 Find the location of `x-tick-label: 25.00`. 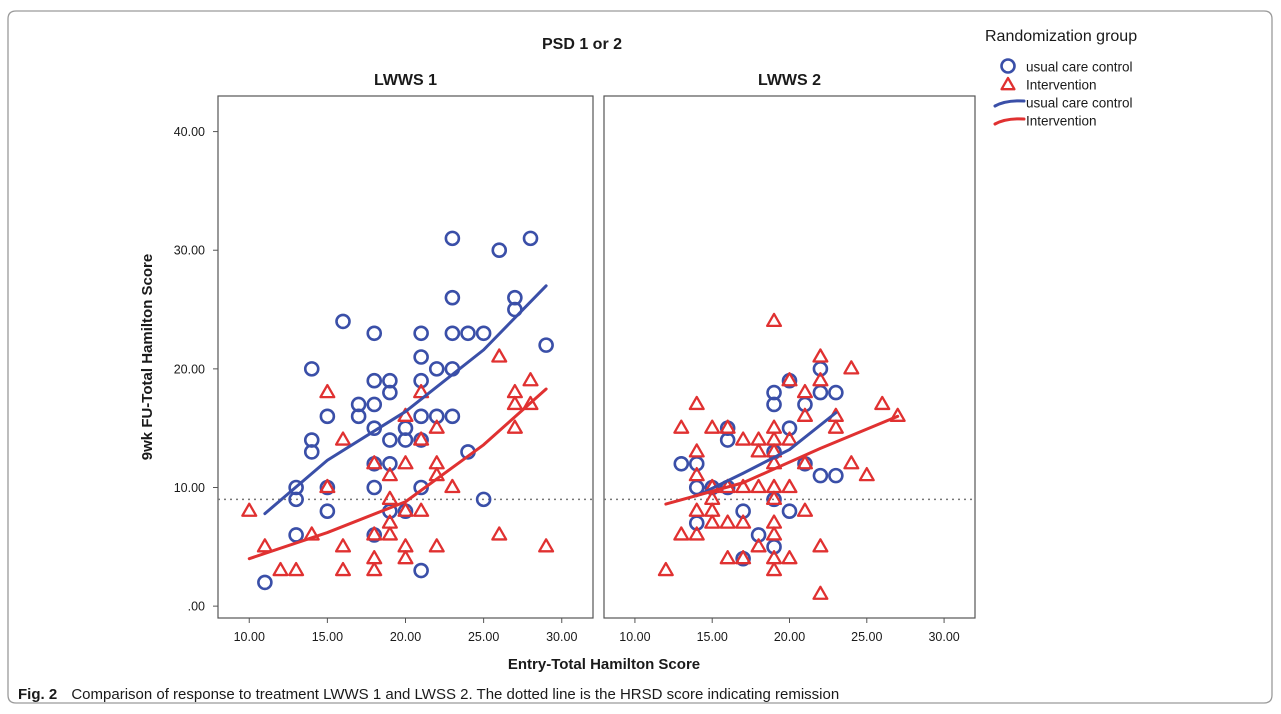

x-tick-label: 25.00 is located at coordinates (866, 637).